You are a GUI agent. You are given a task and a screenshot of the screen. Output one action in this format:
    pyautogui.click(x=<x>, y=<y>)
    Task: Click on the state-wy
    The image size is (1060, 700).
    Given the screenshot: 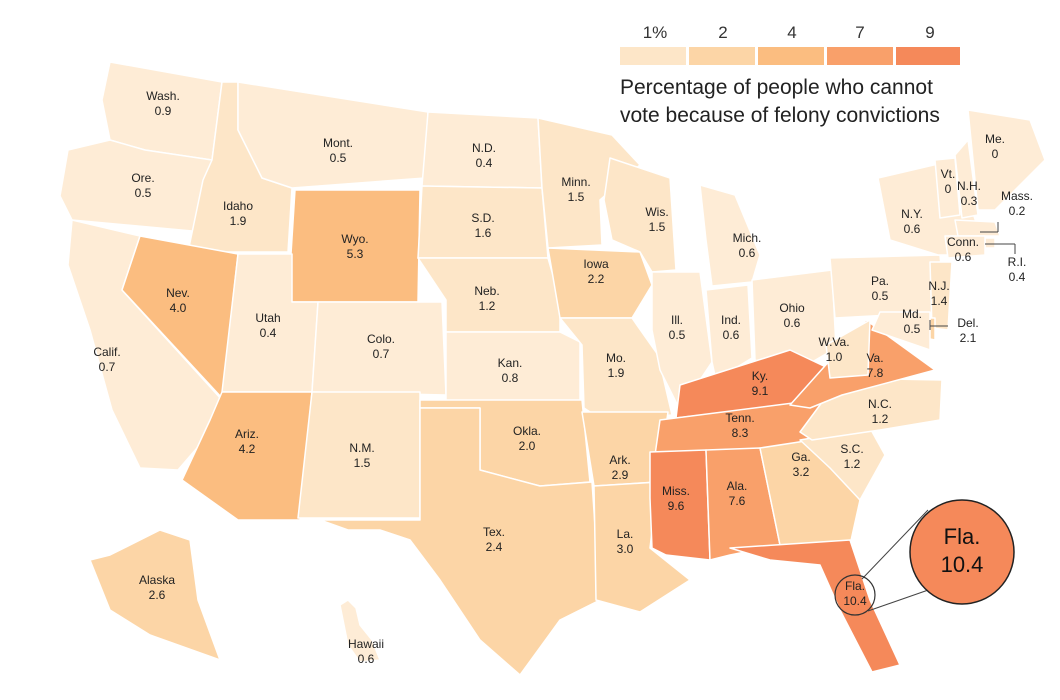 What is the action you would take?
    pyautogui.click(x=354, y=246)
    